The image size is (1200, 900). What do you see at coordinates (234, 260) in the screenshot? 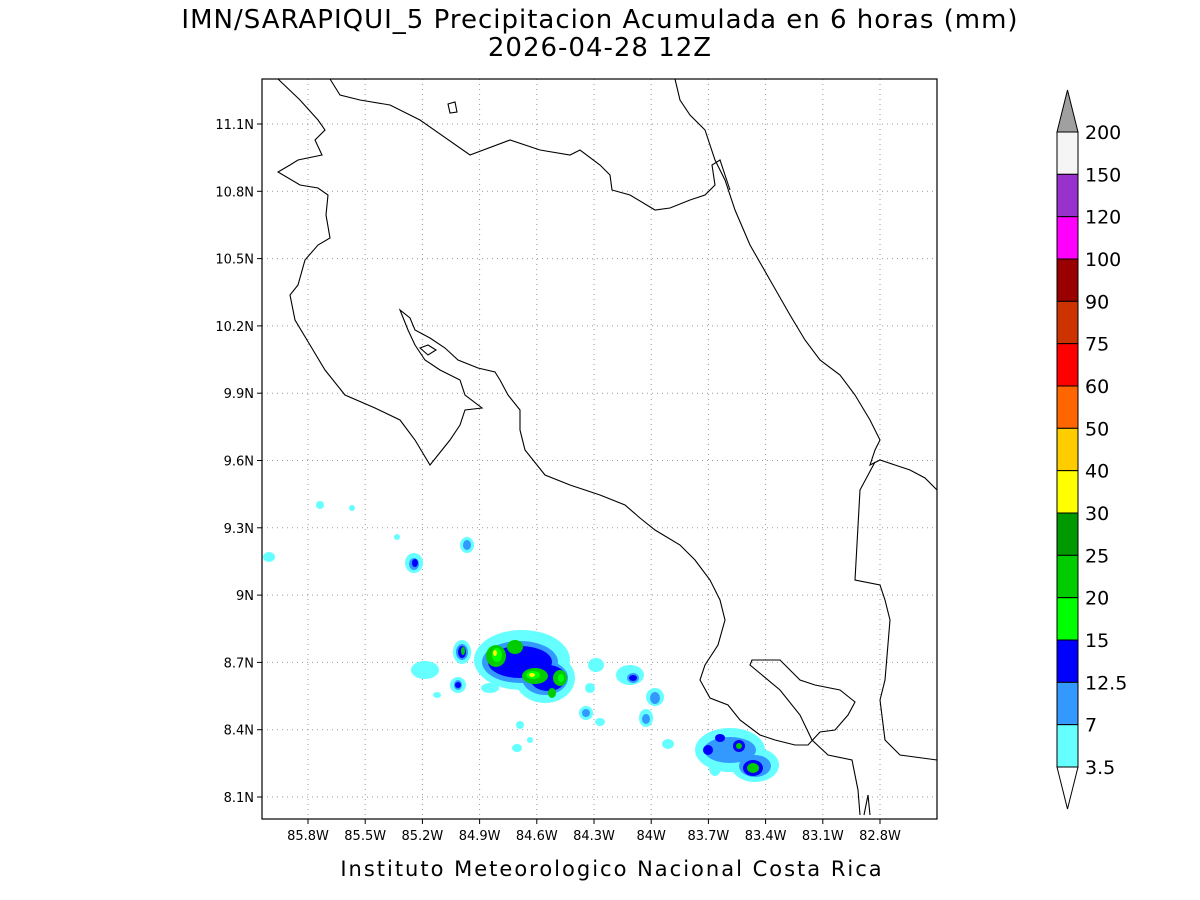
I see `lat-label: 10.5N` at bounding box center [234, 260].